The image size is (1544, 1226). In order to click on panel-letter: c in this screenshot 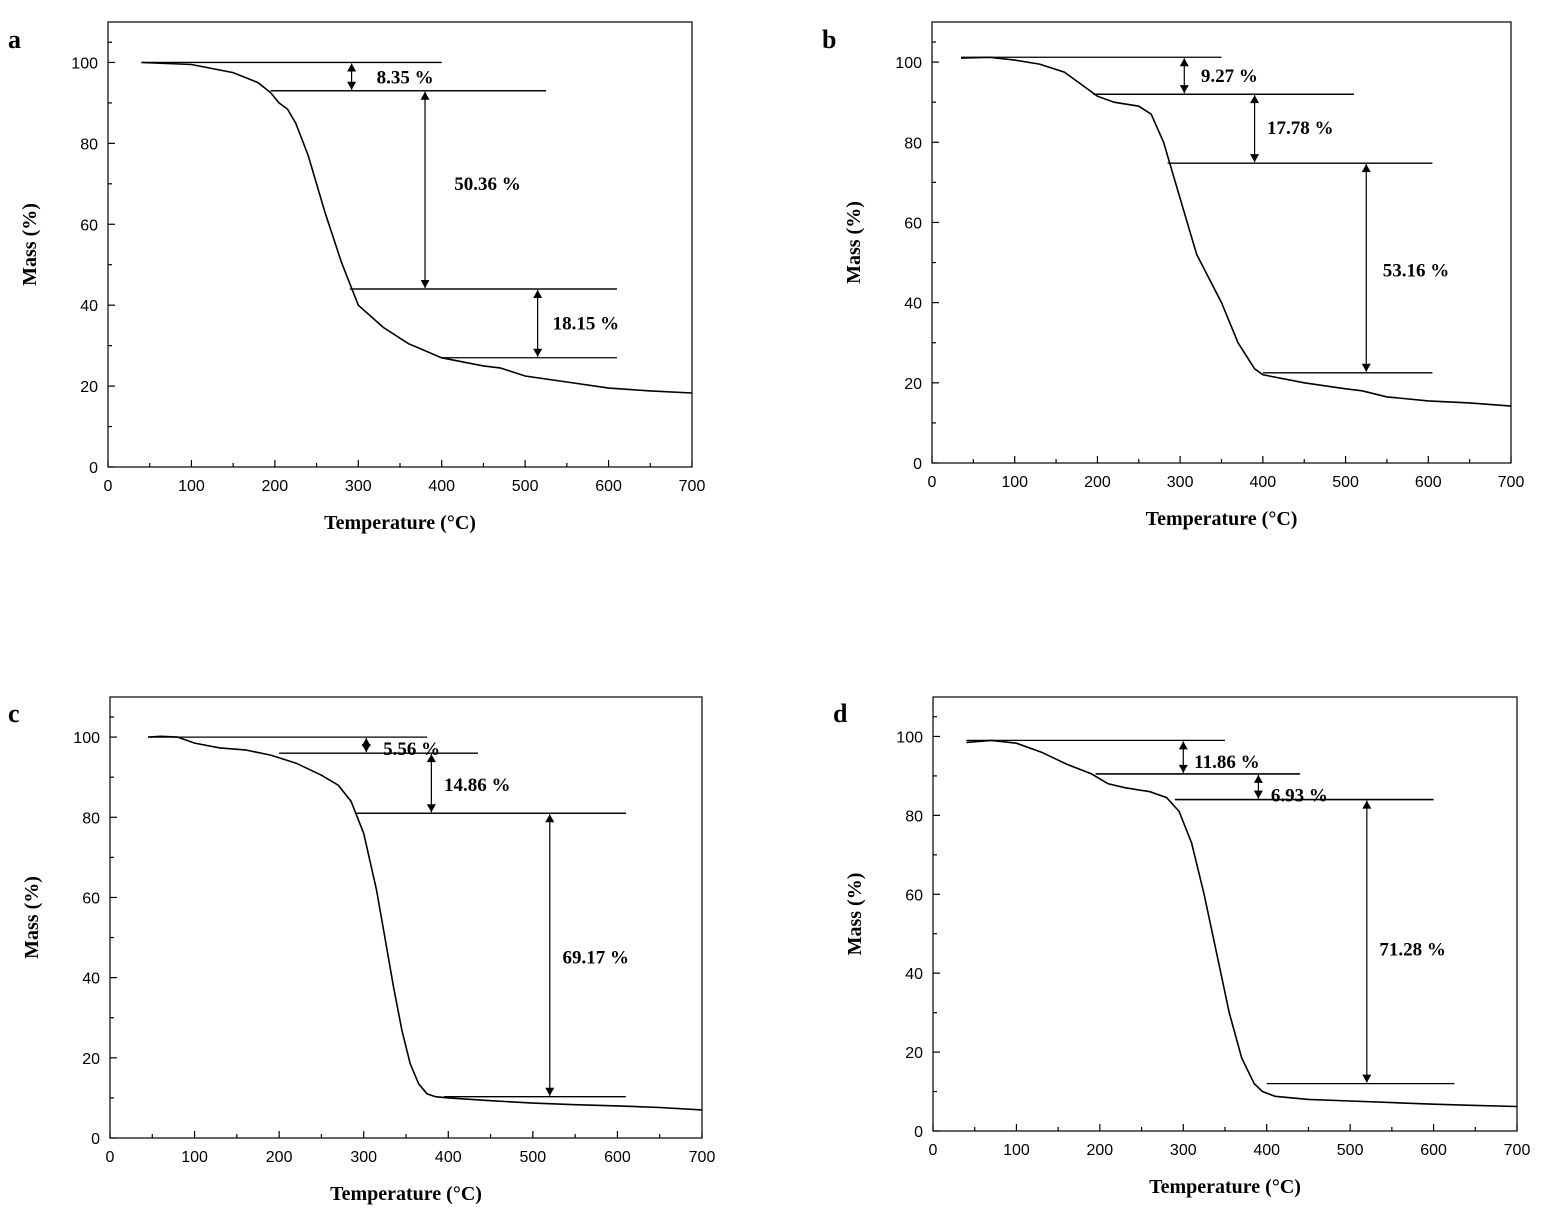, I will do `click(14, 713)`.